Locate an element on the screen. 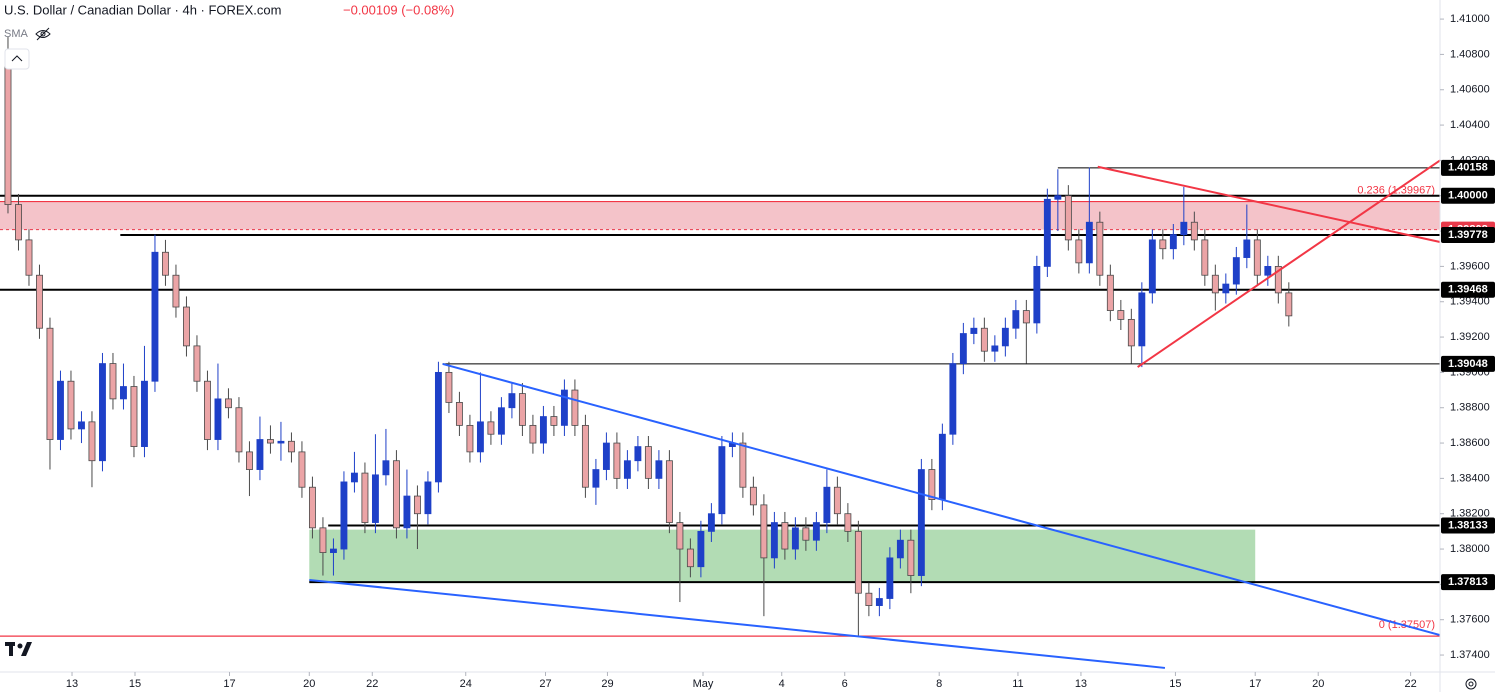  price-tag-label: 1.39468 is located at coordinates (1468, 290).